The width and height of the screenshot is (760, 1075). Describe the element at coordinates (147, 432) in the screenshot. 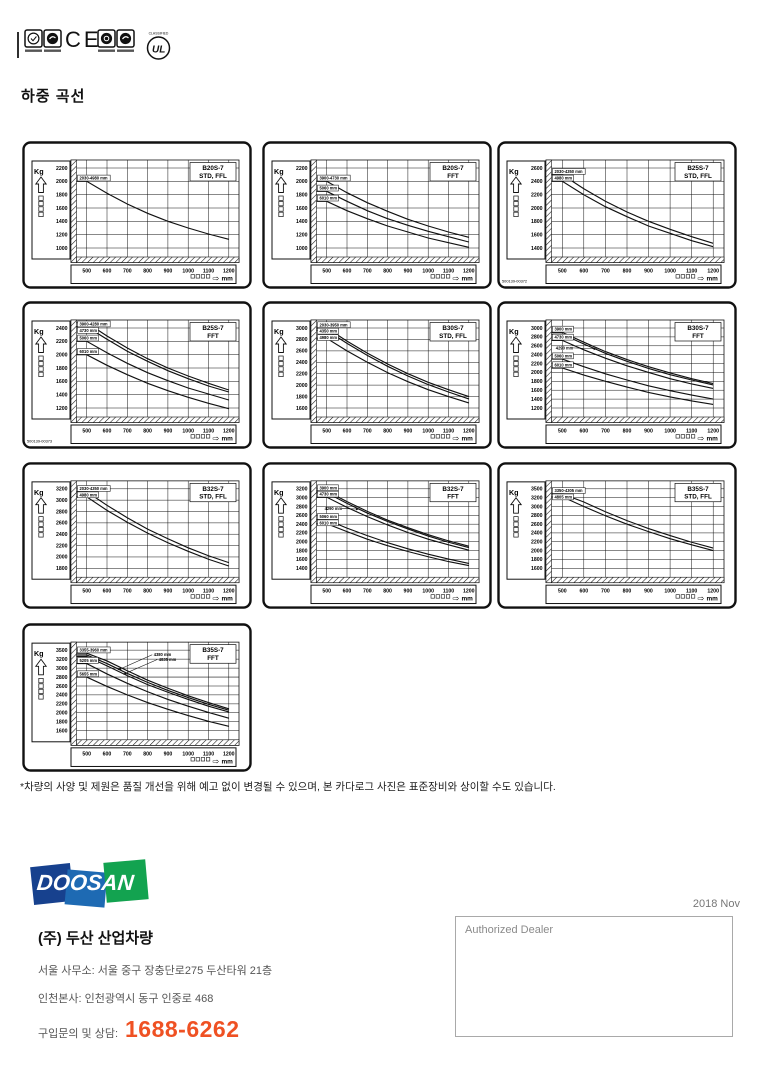

I see `svg-text: 800` at that location.